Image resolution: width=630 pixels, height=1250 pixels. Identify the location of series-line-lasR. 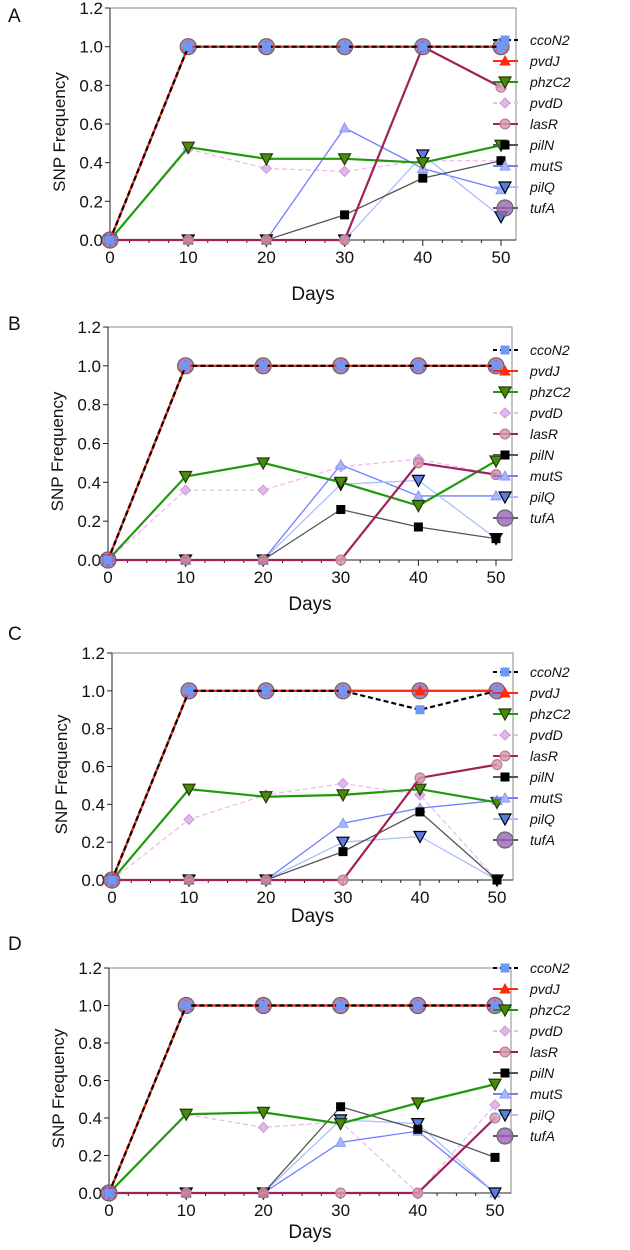
(302, 511).